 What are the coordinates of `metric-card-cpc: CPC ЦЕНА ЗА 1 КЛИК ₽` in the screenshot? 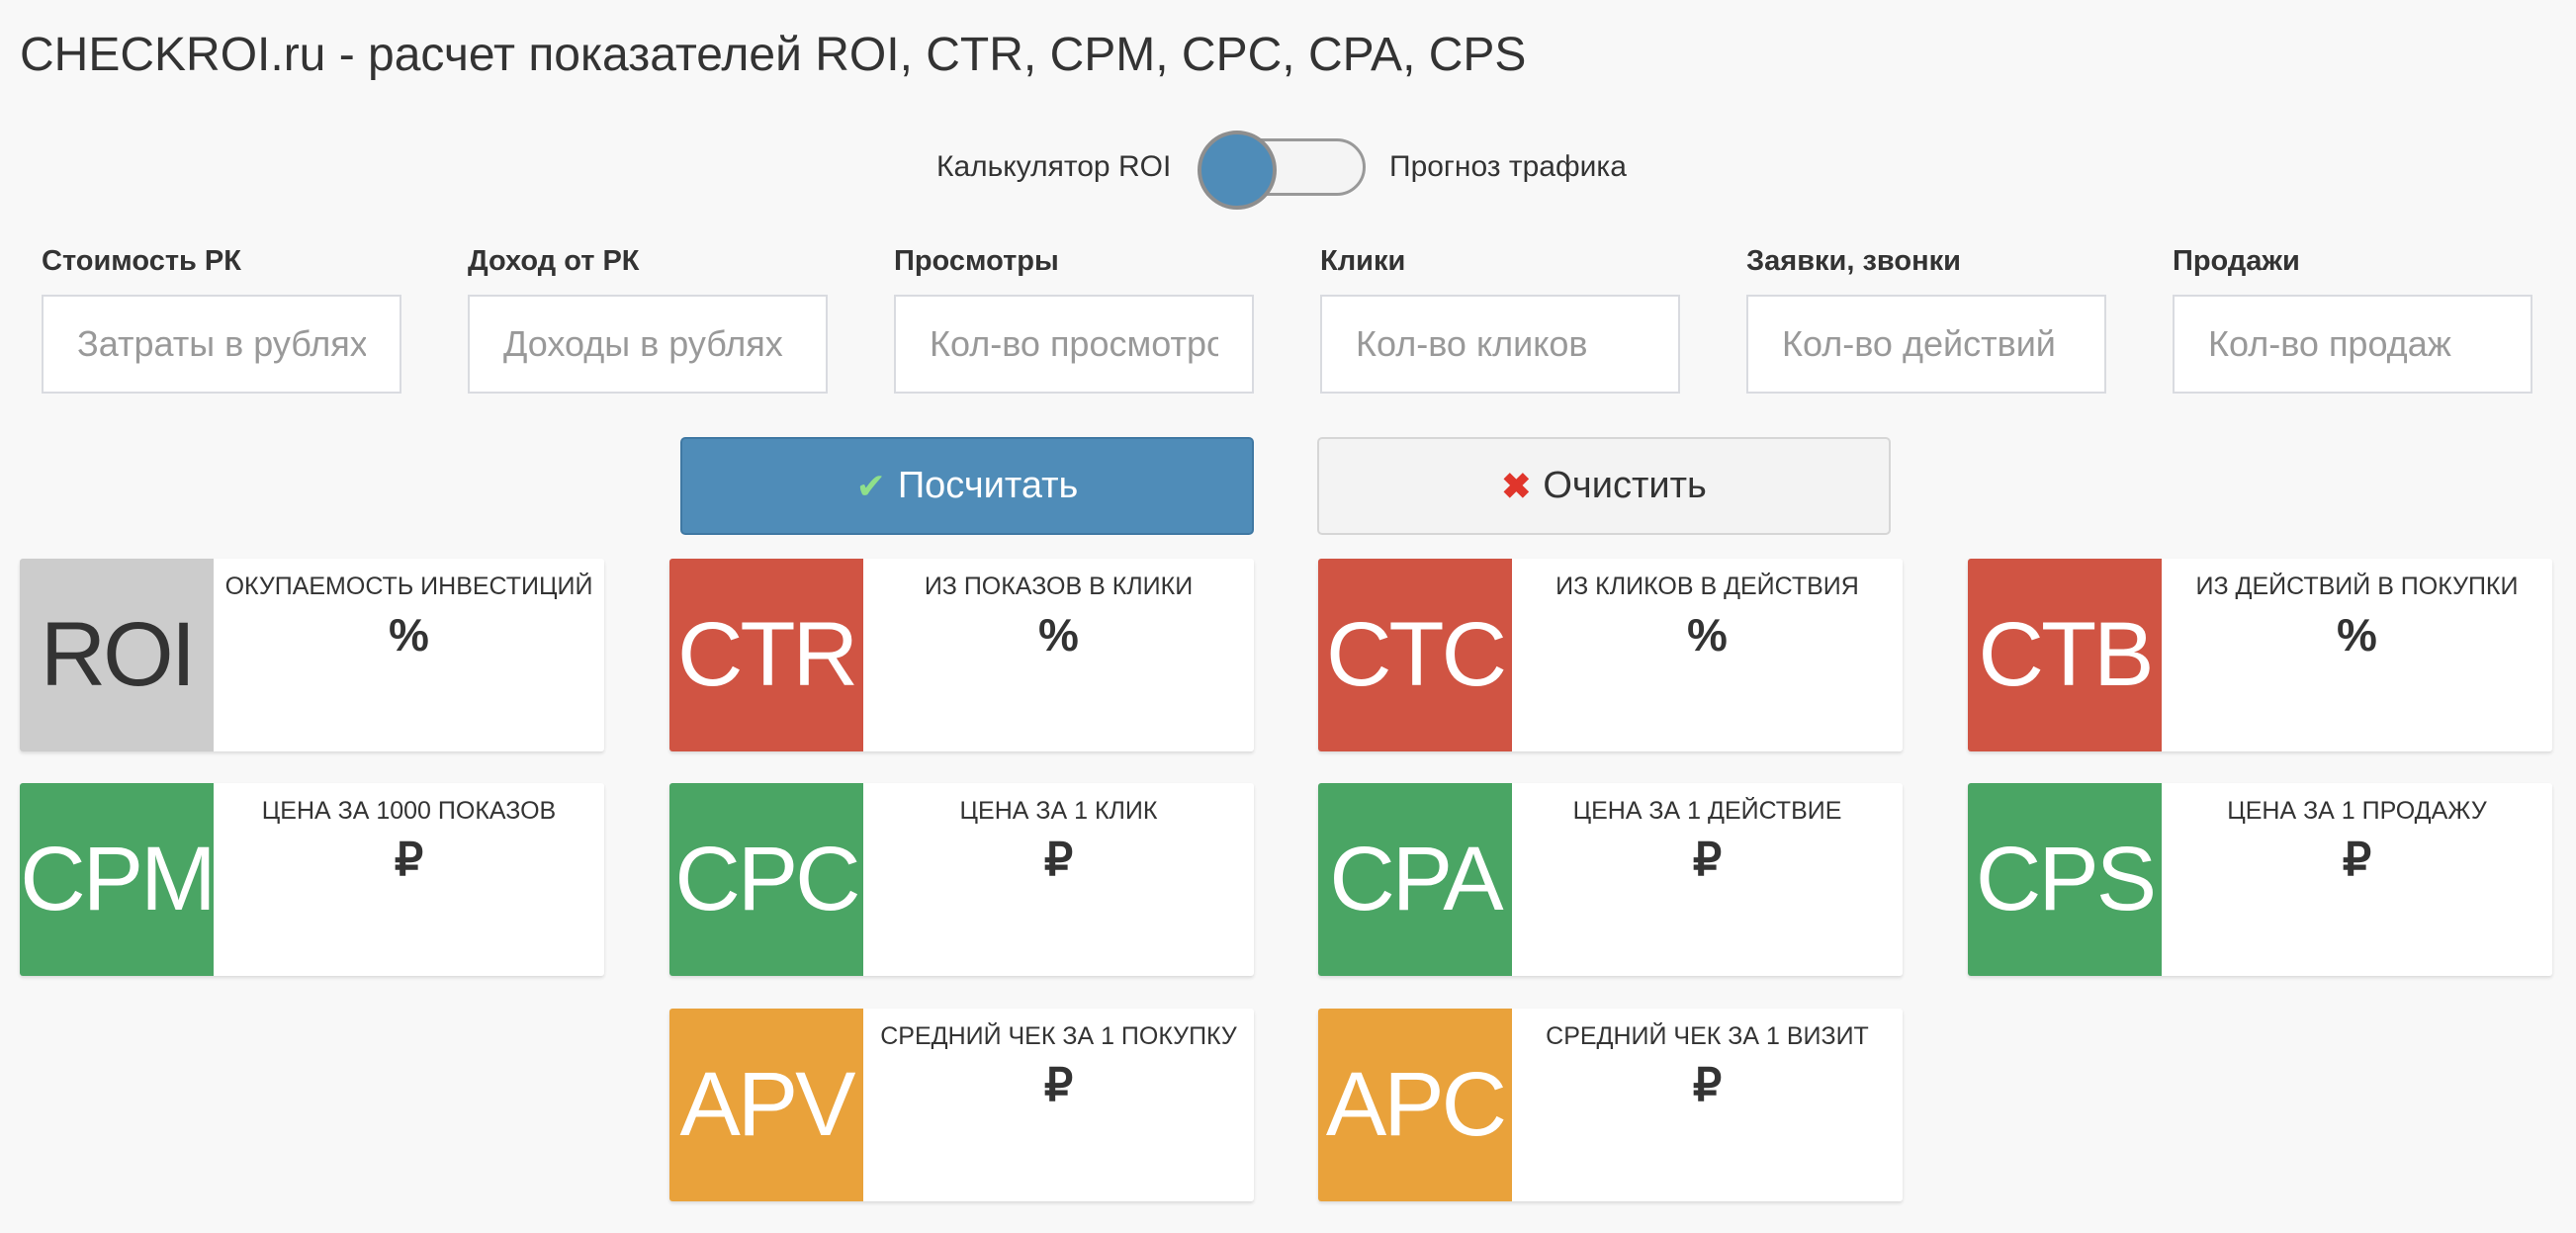 It's located at (961, 879).